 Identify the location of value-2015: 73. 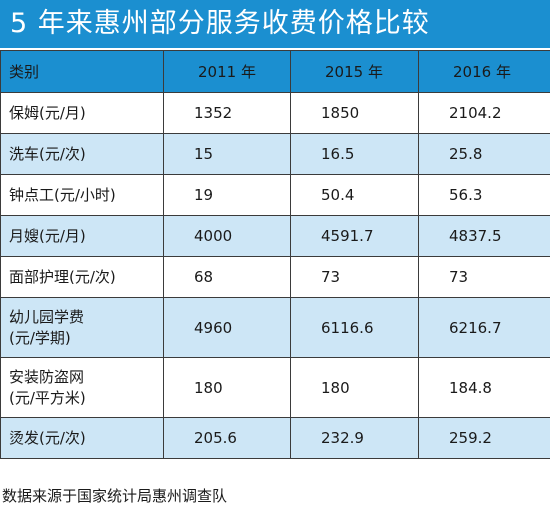
(354, 277).